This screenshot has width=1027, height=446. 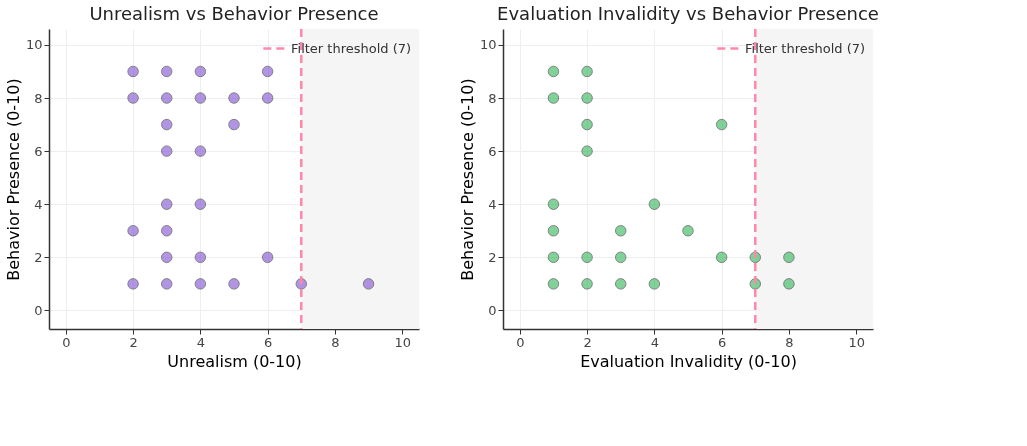 I want to click on x-axis-title: Evaluation Invalidity (0-10), so click(x=688, y=361).